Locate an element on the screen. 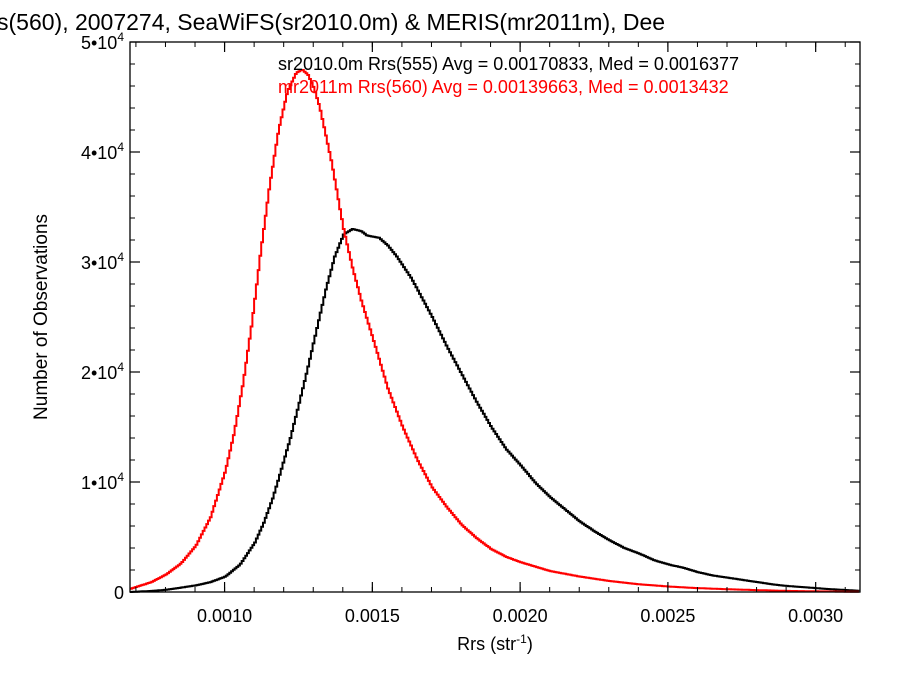  y-tick-label-2: 2•104 is located at coordinates (102, 371).